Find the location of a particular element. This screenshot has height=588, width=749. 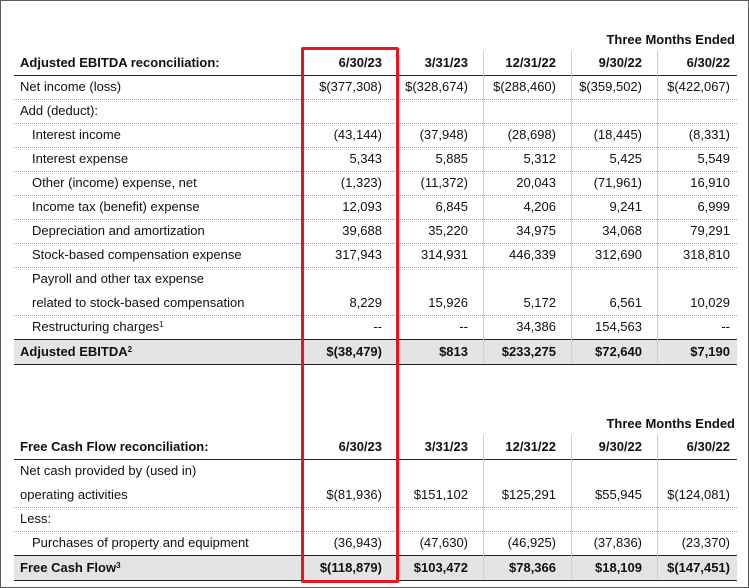

row-value: 314,931 is located at coordinates (444, 254).